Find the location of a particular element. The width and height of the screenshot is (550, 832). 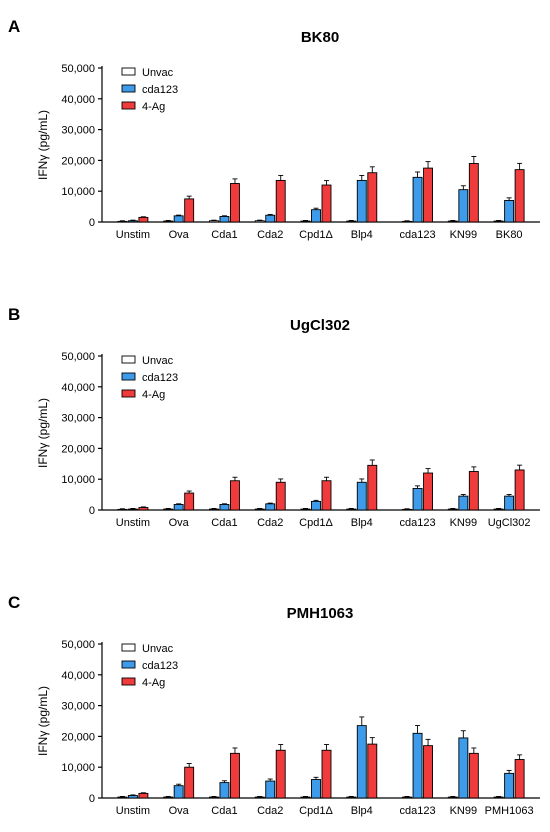

y-tick-label: 40,000 is located at coordinates (78, 388).